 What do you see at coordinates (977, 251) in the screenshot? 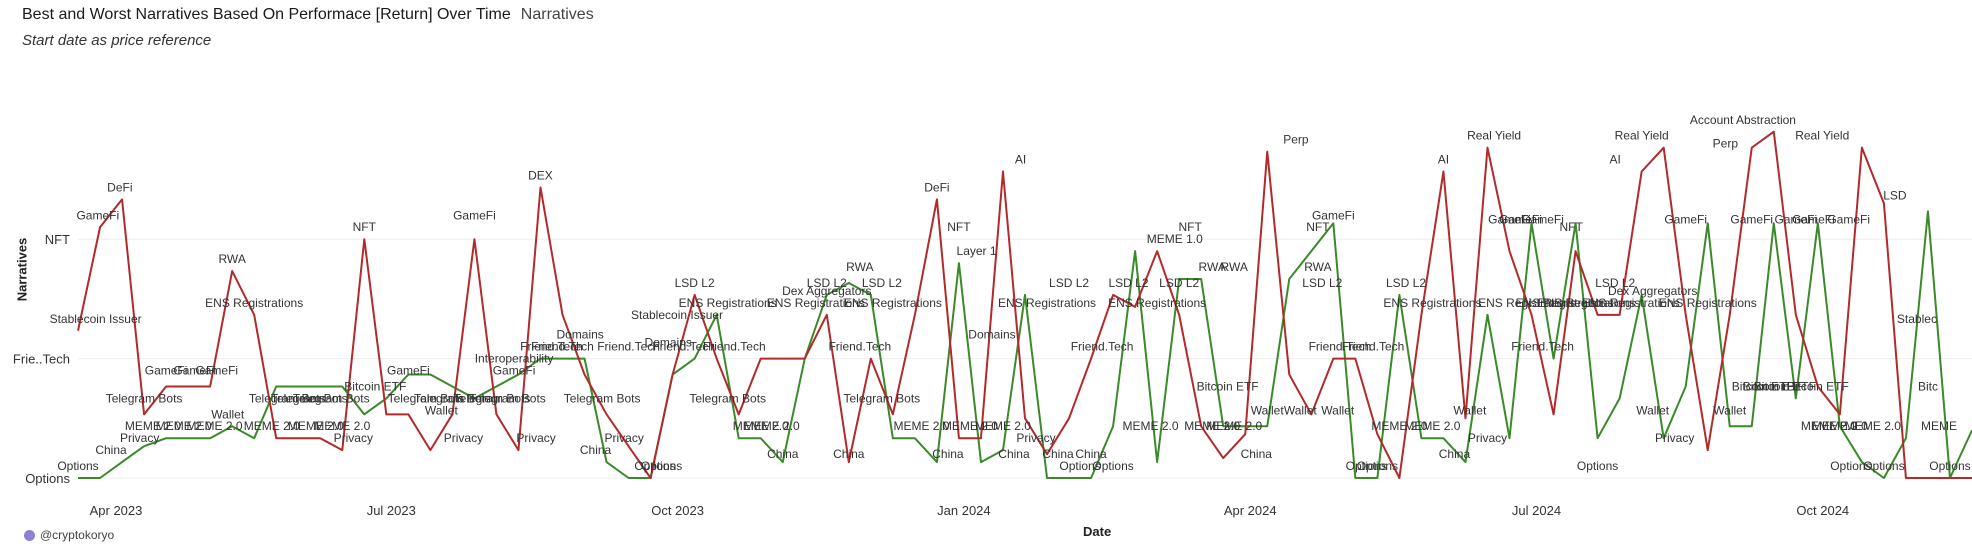
I see `data-label: Layer 1` at bounding box center [977, 251].